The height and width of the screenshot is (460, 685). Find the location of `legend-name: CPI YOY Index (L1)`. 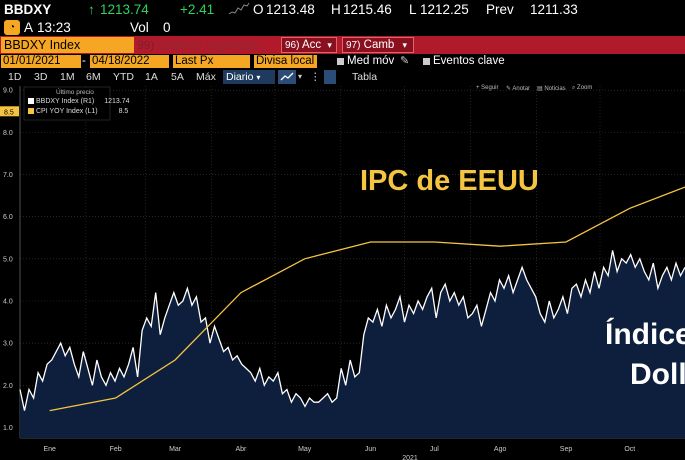

legend-name: CPI YOY Index (L1) is located at coordinates (67, 111).